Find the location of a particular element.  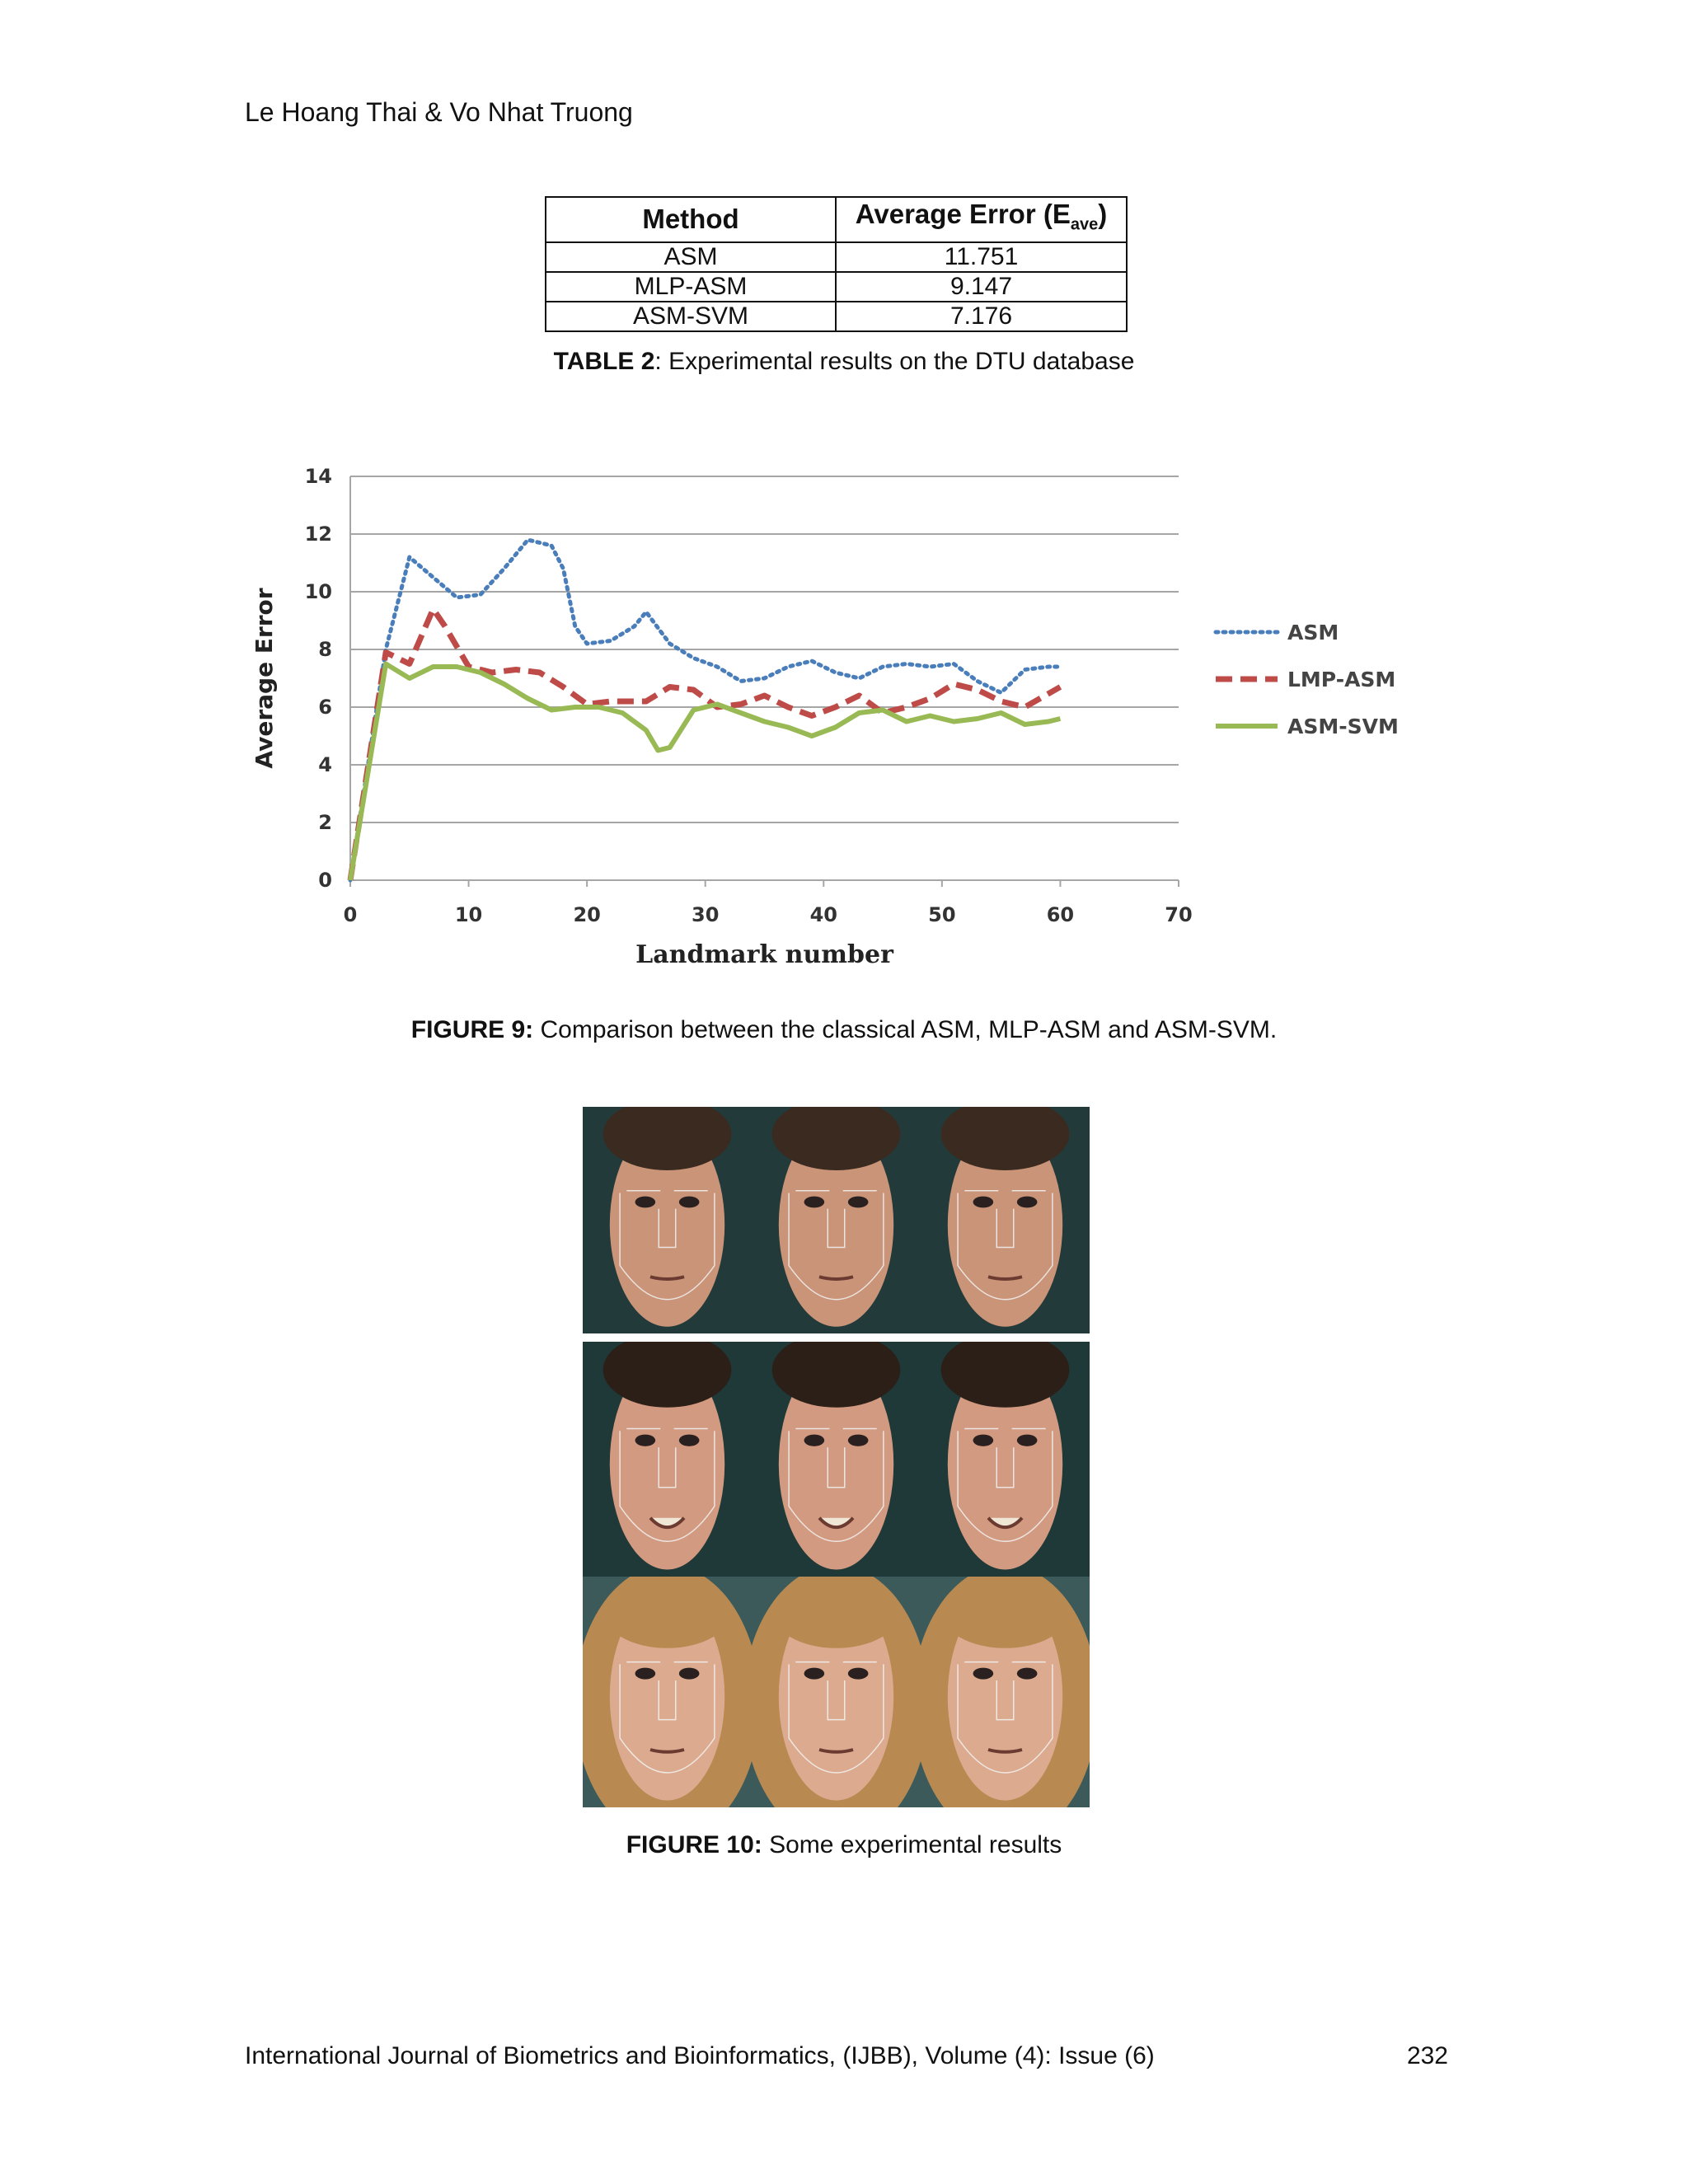

x-tick-label: 50 is located at coordinates (942, 914).